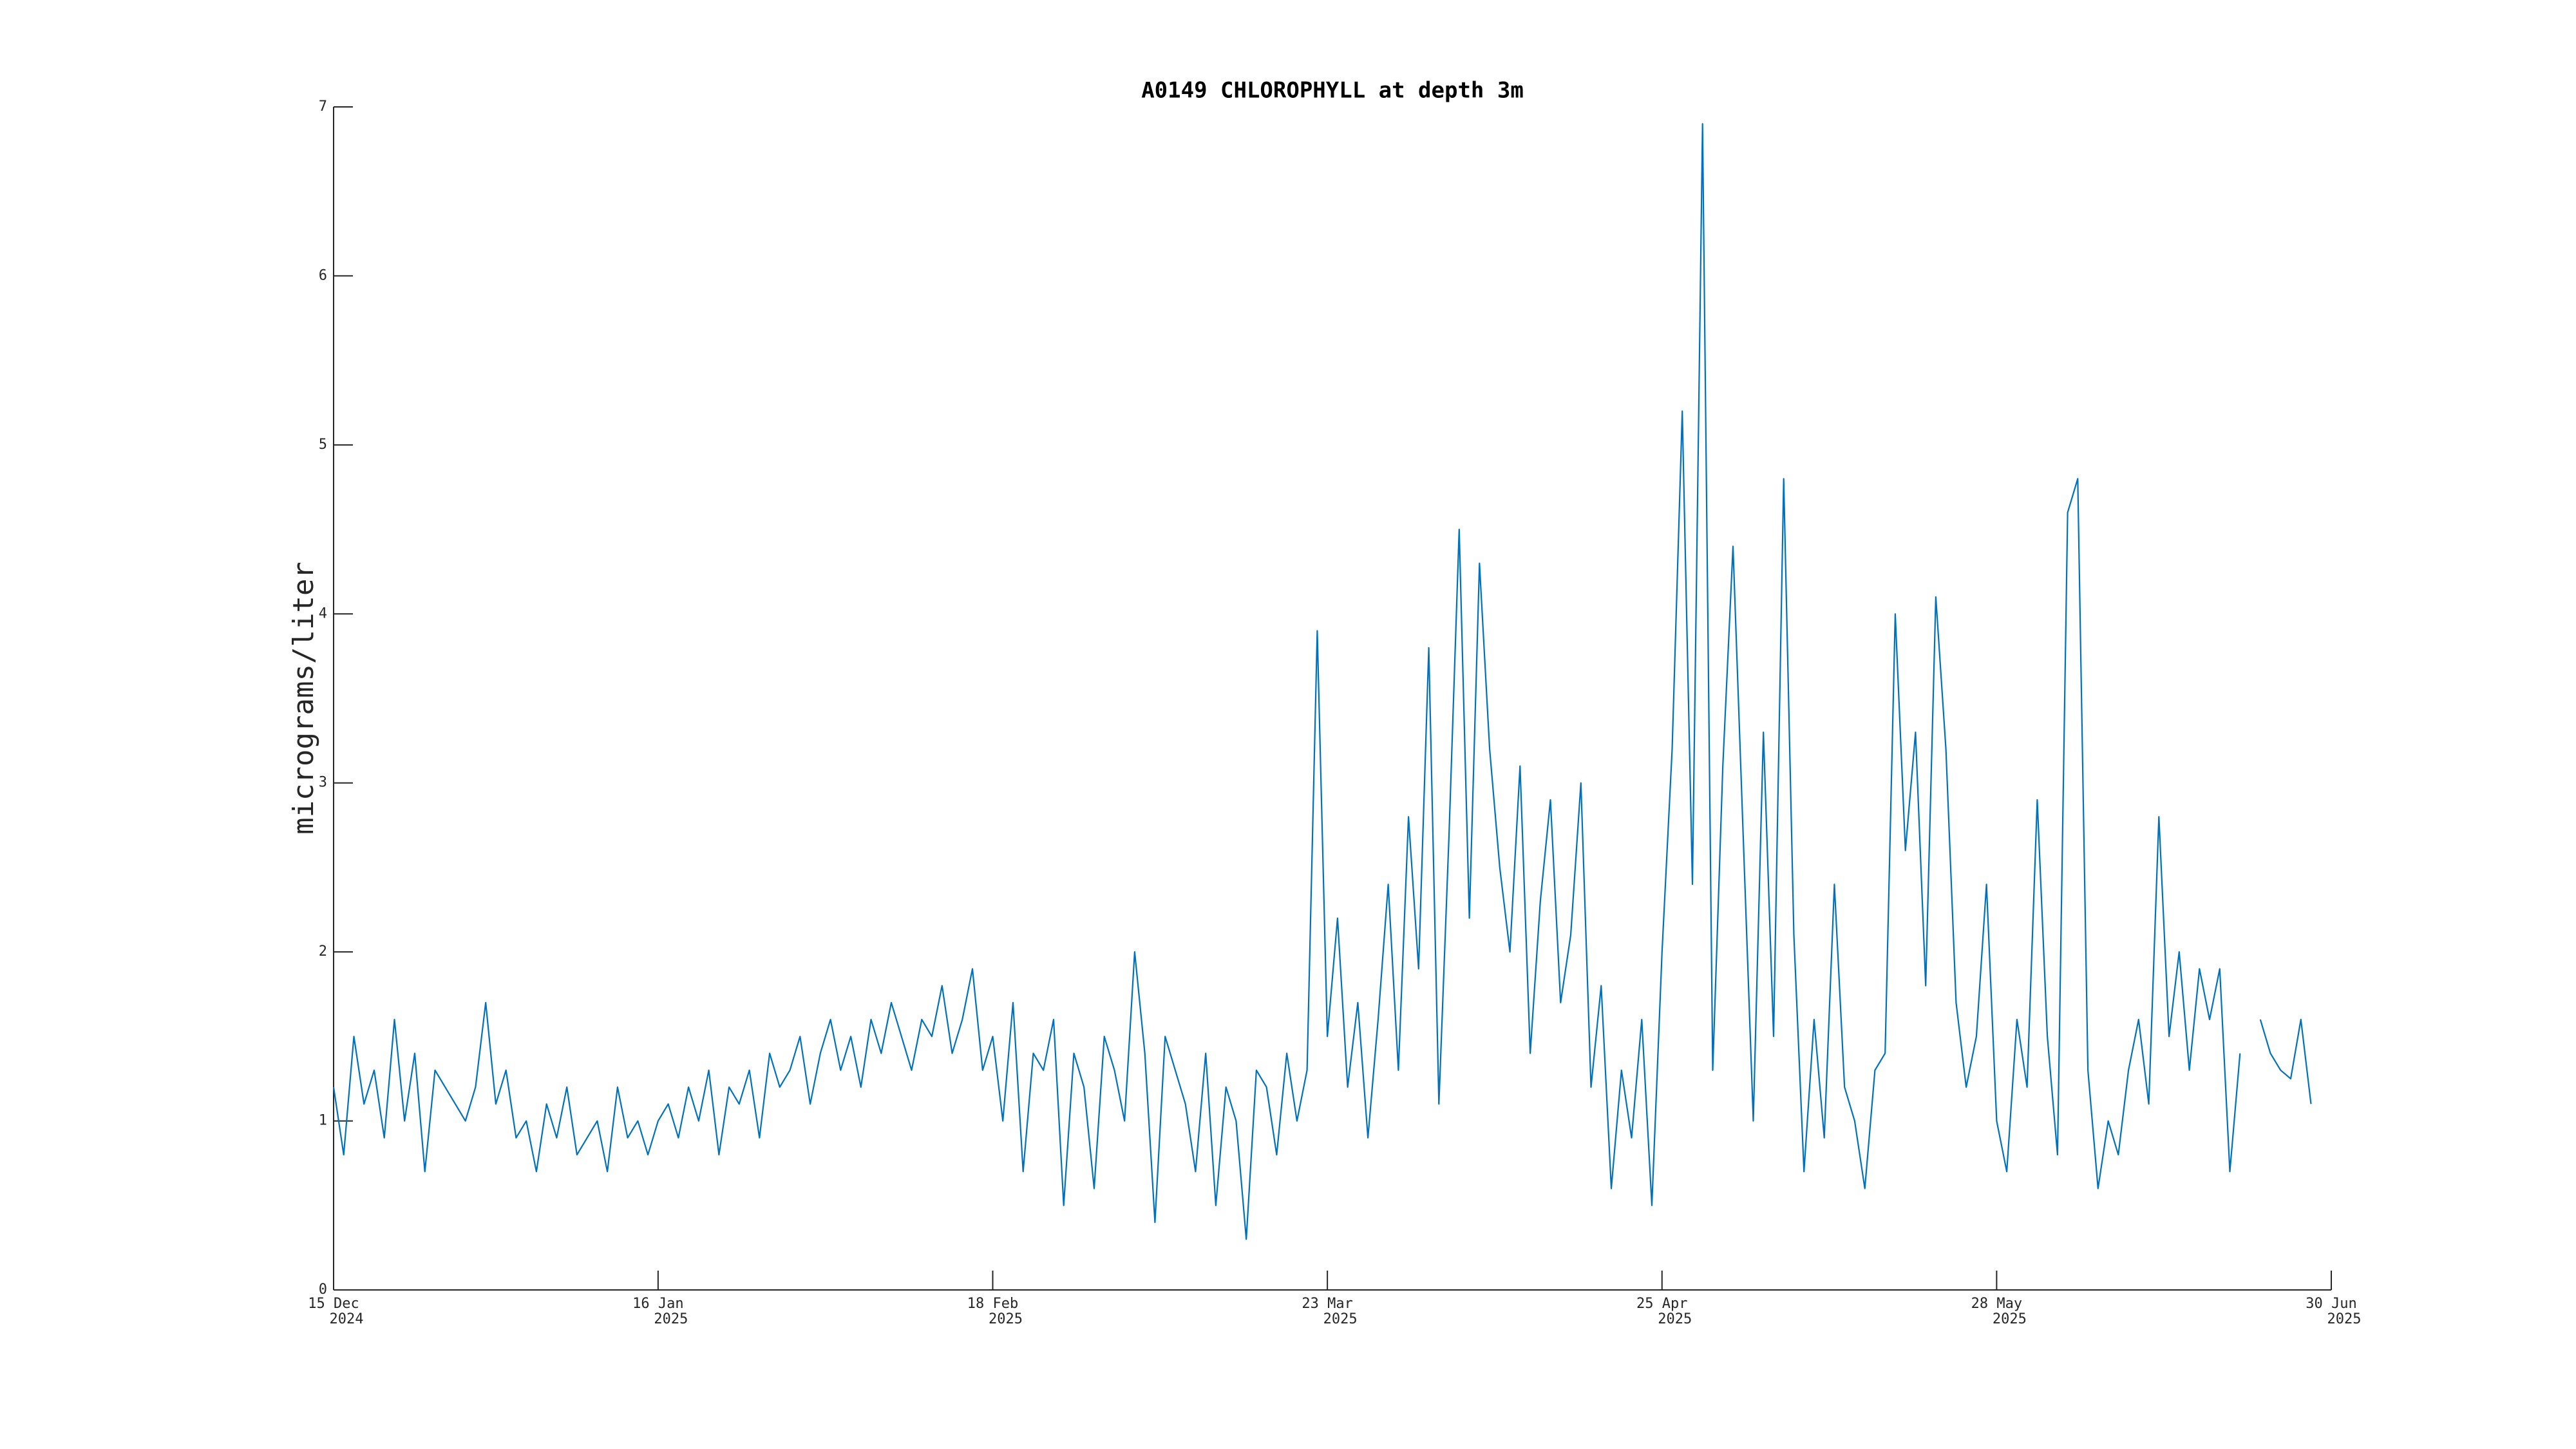  I want to click on x-tick-label: 15 Dec, so click(334, 1304).